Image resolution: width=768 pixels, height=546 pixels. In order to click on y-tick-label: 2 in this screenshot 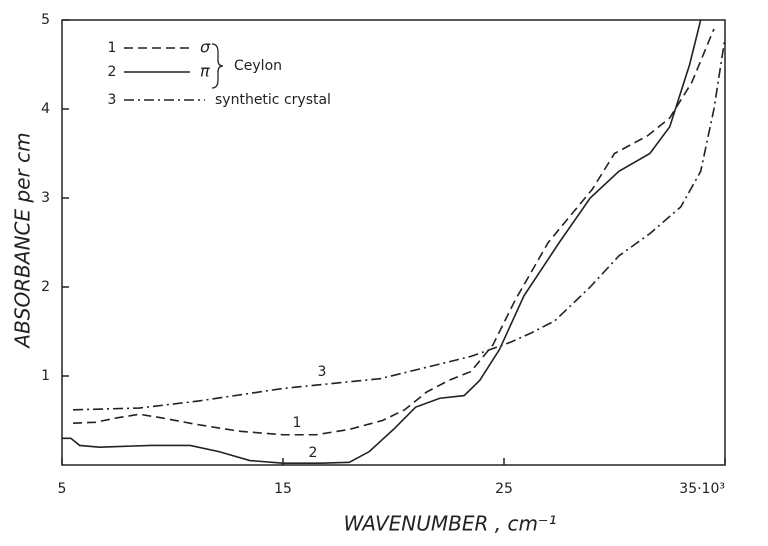, I will do `click(45, 287)`.